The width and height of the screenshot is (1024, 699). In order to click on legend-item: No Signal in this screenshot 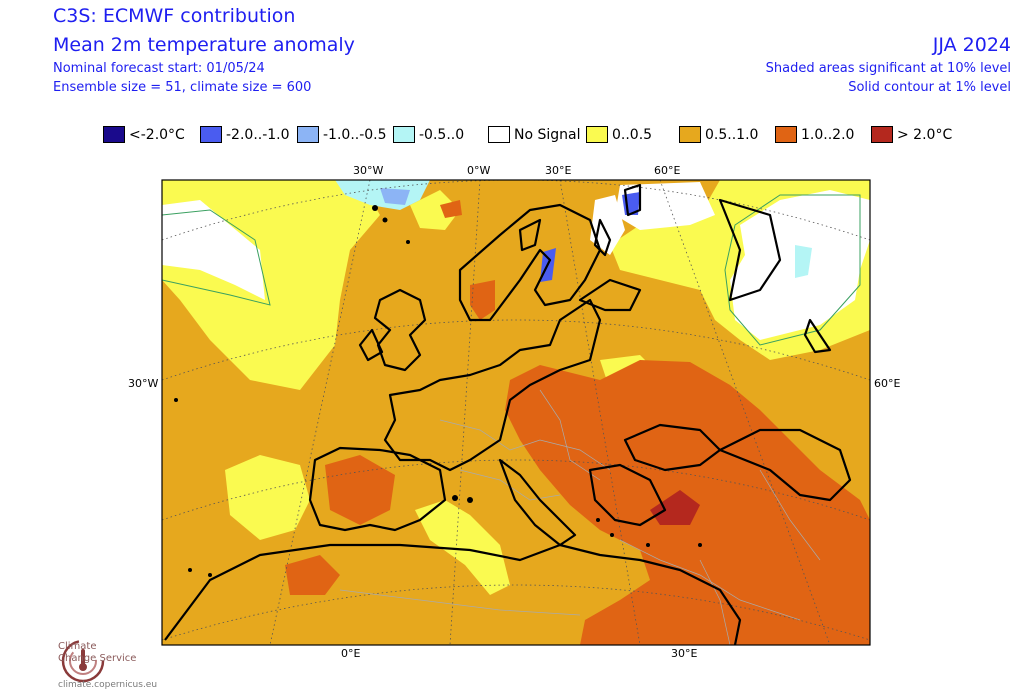, I will do `click(534, 134)`.